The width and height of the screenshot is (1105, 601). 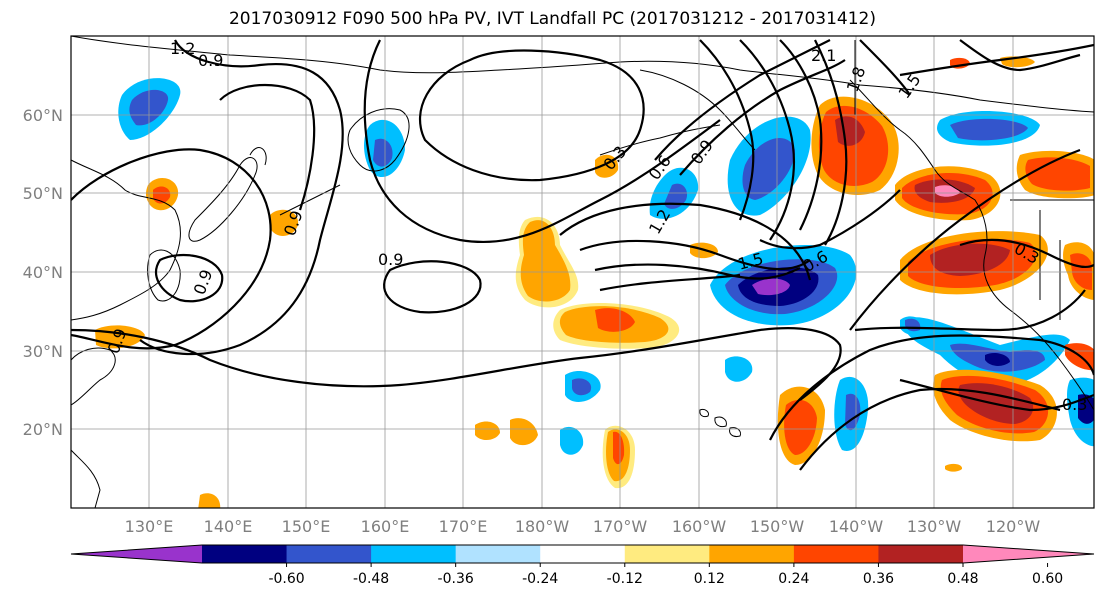 What do you see at coordinates (43, 429) in the screenshot?
I see `lat-label: 20°N` at bounding box center [43, 429].